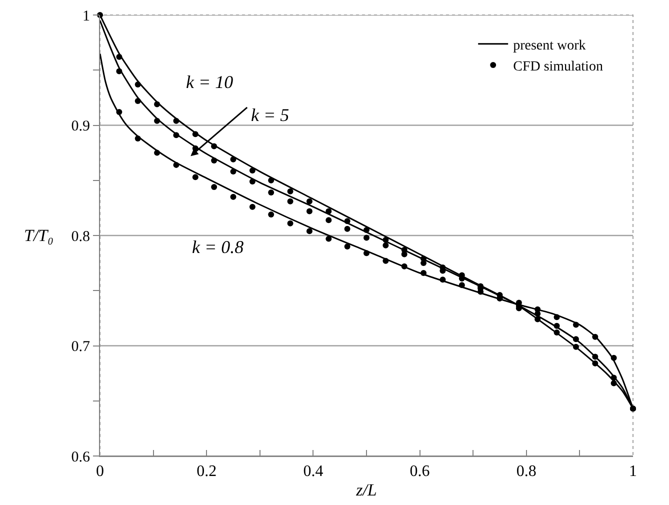 This screenshot has width=669, height=505. I want to click on y-tick-label: 0.7, so click(80, 347).